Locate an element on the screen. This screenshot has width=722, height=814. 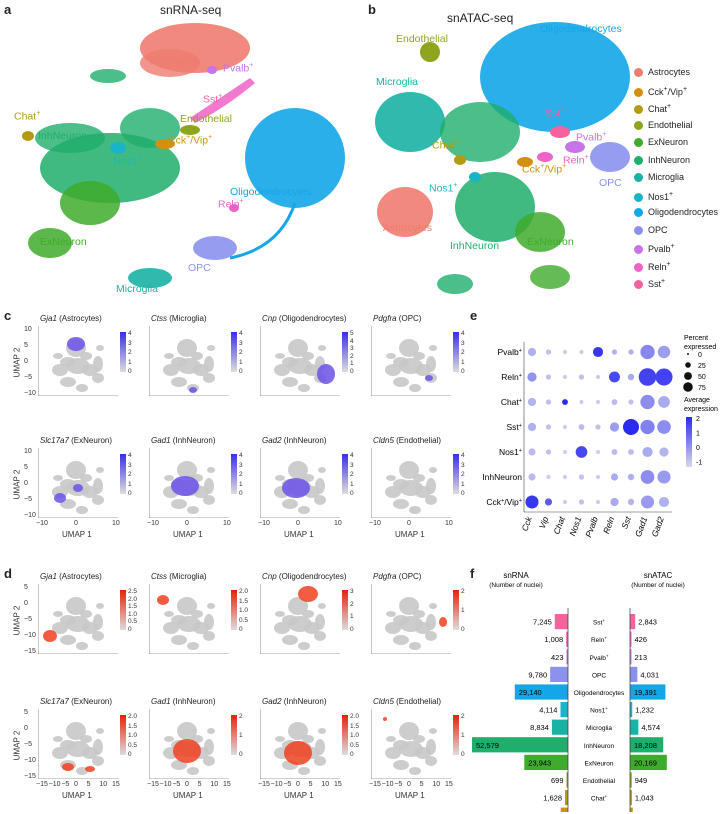
y-axis-label: UMAP 2 is located at coordinates (17, 745).